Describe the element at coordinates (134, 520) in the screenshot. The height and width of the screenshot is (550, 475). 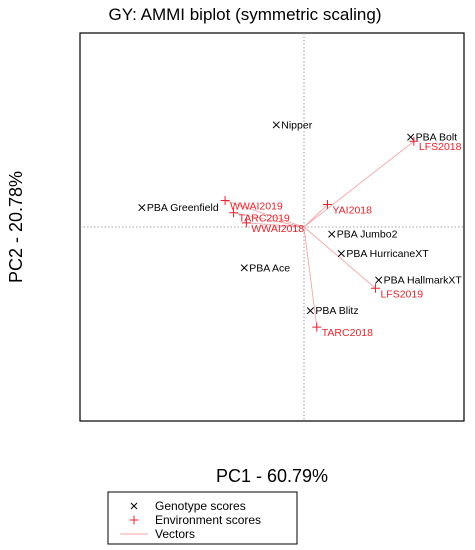
I see `legend-environment-symbol` at that location.